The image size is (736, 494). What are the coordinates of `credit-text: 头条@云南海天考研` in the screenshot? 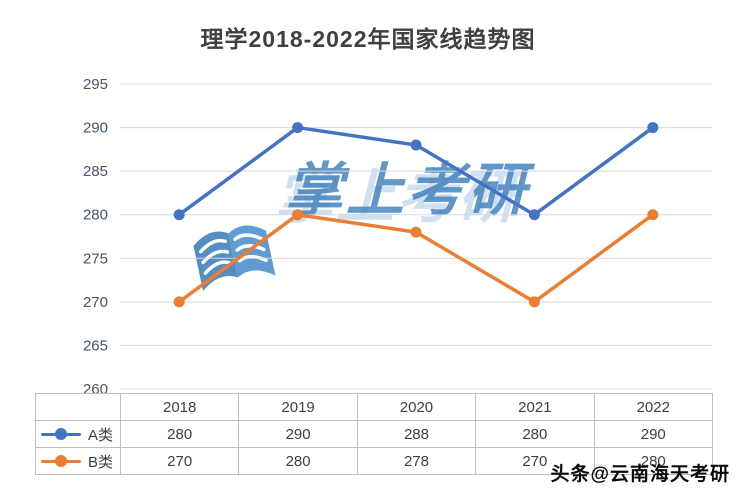 It's located at (640, 474).